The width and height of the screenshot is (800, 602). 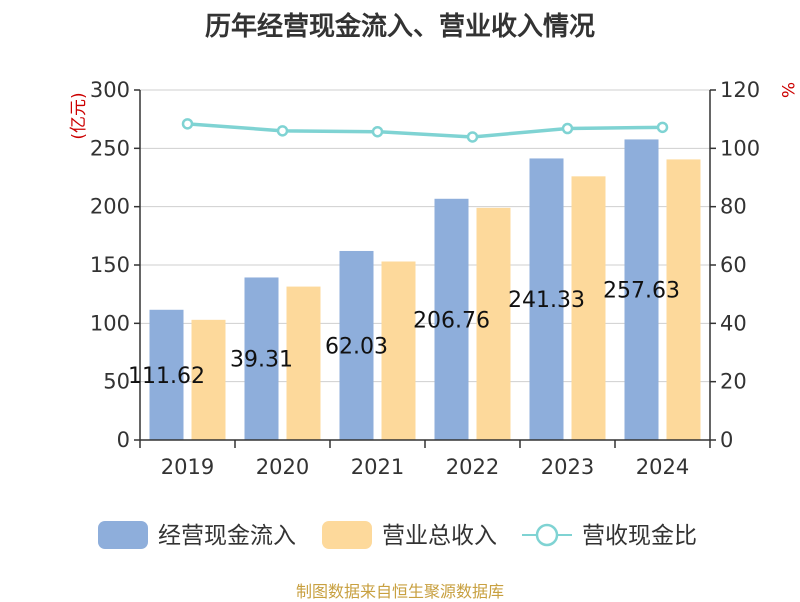 I want to click on legend-layer: 经营现金流入 营业总收入 营收现金比, so click(x=397, y=535).